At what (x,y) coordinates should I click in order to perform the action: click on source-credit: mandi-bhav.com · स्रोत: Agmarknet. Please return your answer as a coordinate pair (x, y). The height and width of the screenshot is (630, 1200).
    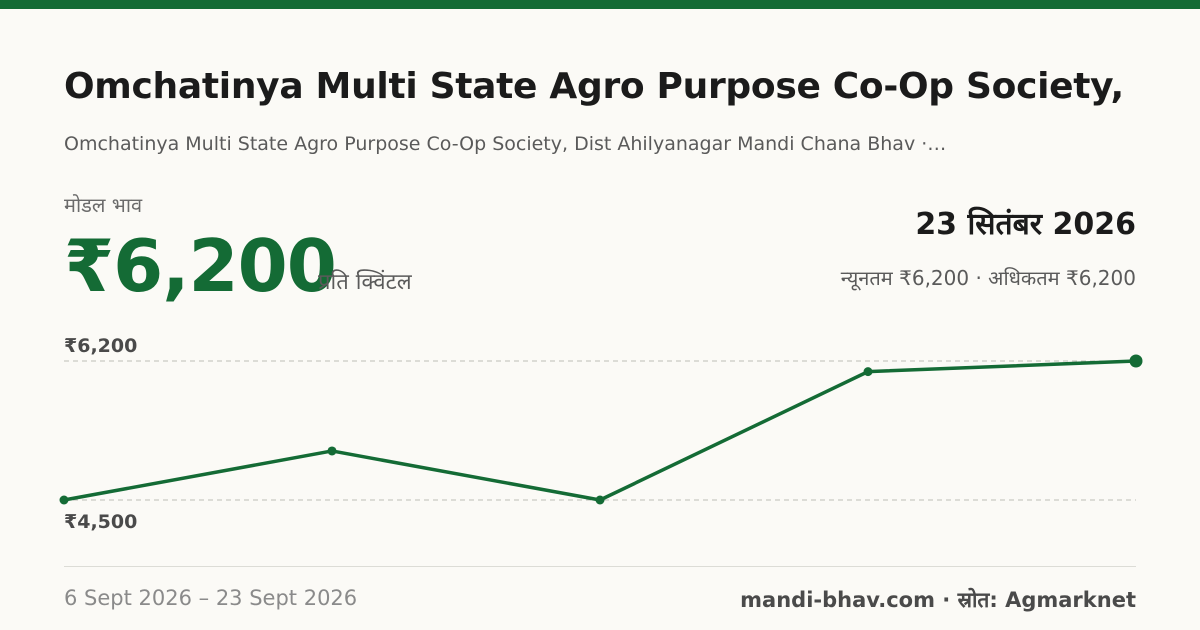
    Looking at the image, I should click on (938, 600).